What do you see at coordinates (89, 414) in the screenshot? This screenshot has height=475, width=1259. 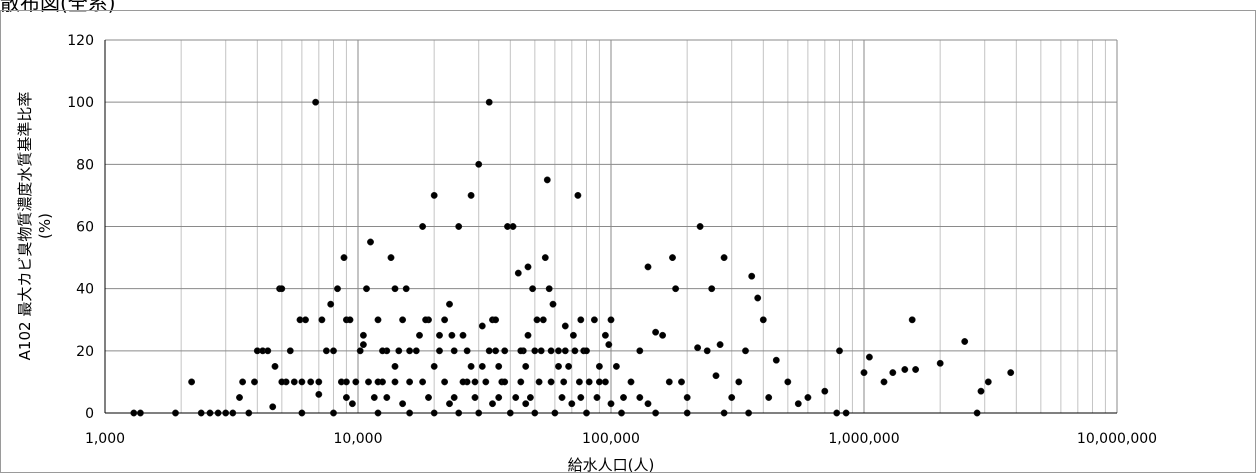 I see `y-tick-label: 0` at bounding box center [89, 414].